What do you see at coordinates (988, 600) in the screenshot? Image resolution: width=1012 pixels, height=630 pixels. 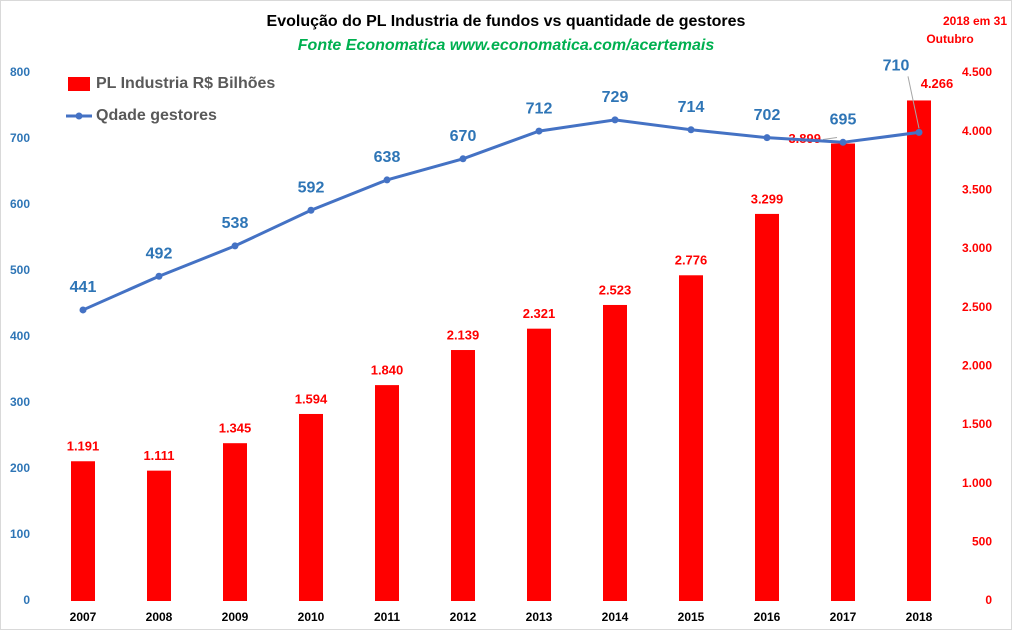 I see `y2-tick-label: 0` at bounding box center [988, 600].